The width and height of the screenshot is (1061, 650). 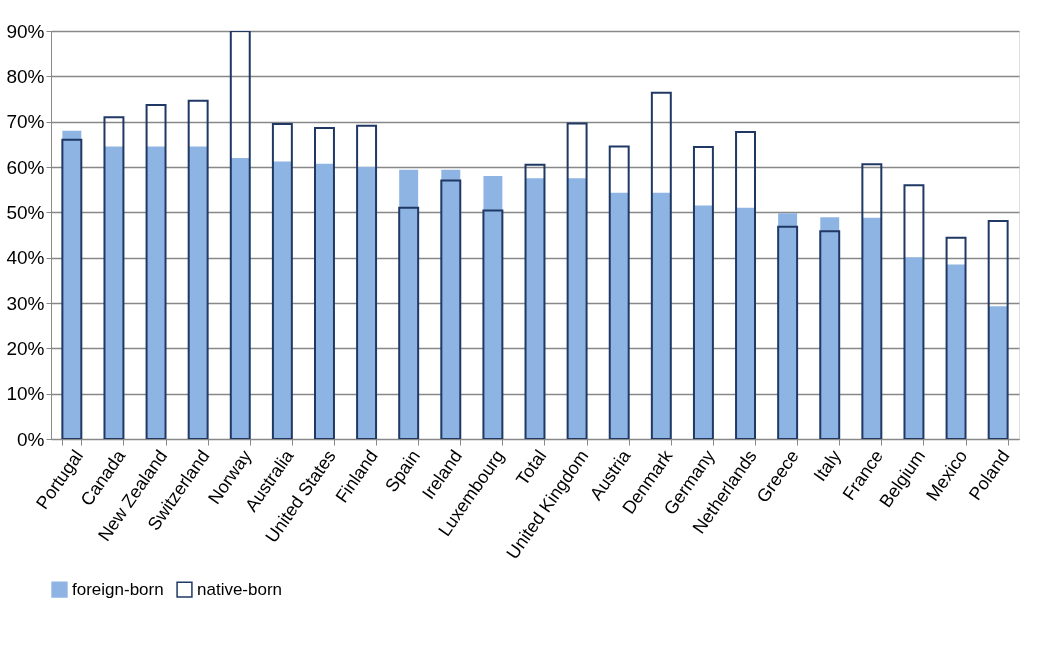 What do you see at coordinates (240, 589) in the screenshot?
I see `legend-label: native-born` at bounding box center [240, 589].